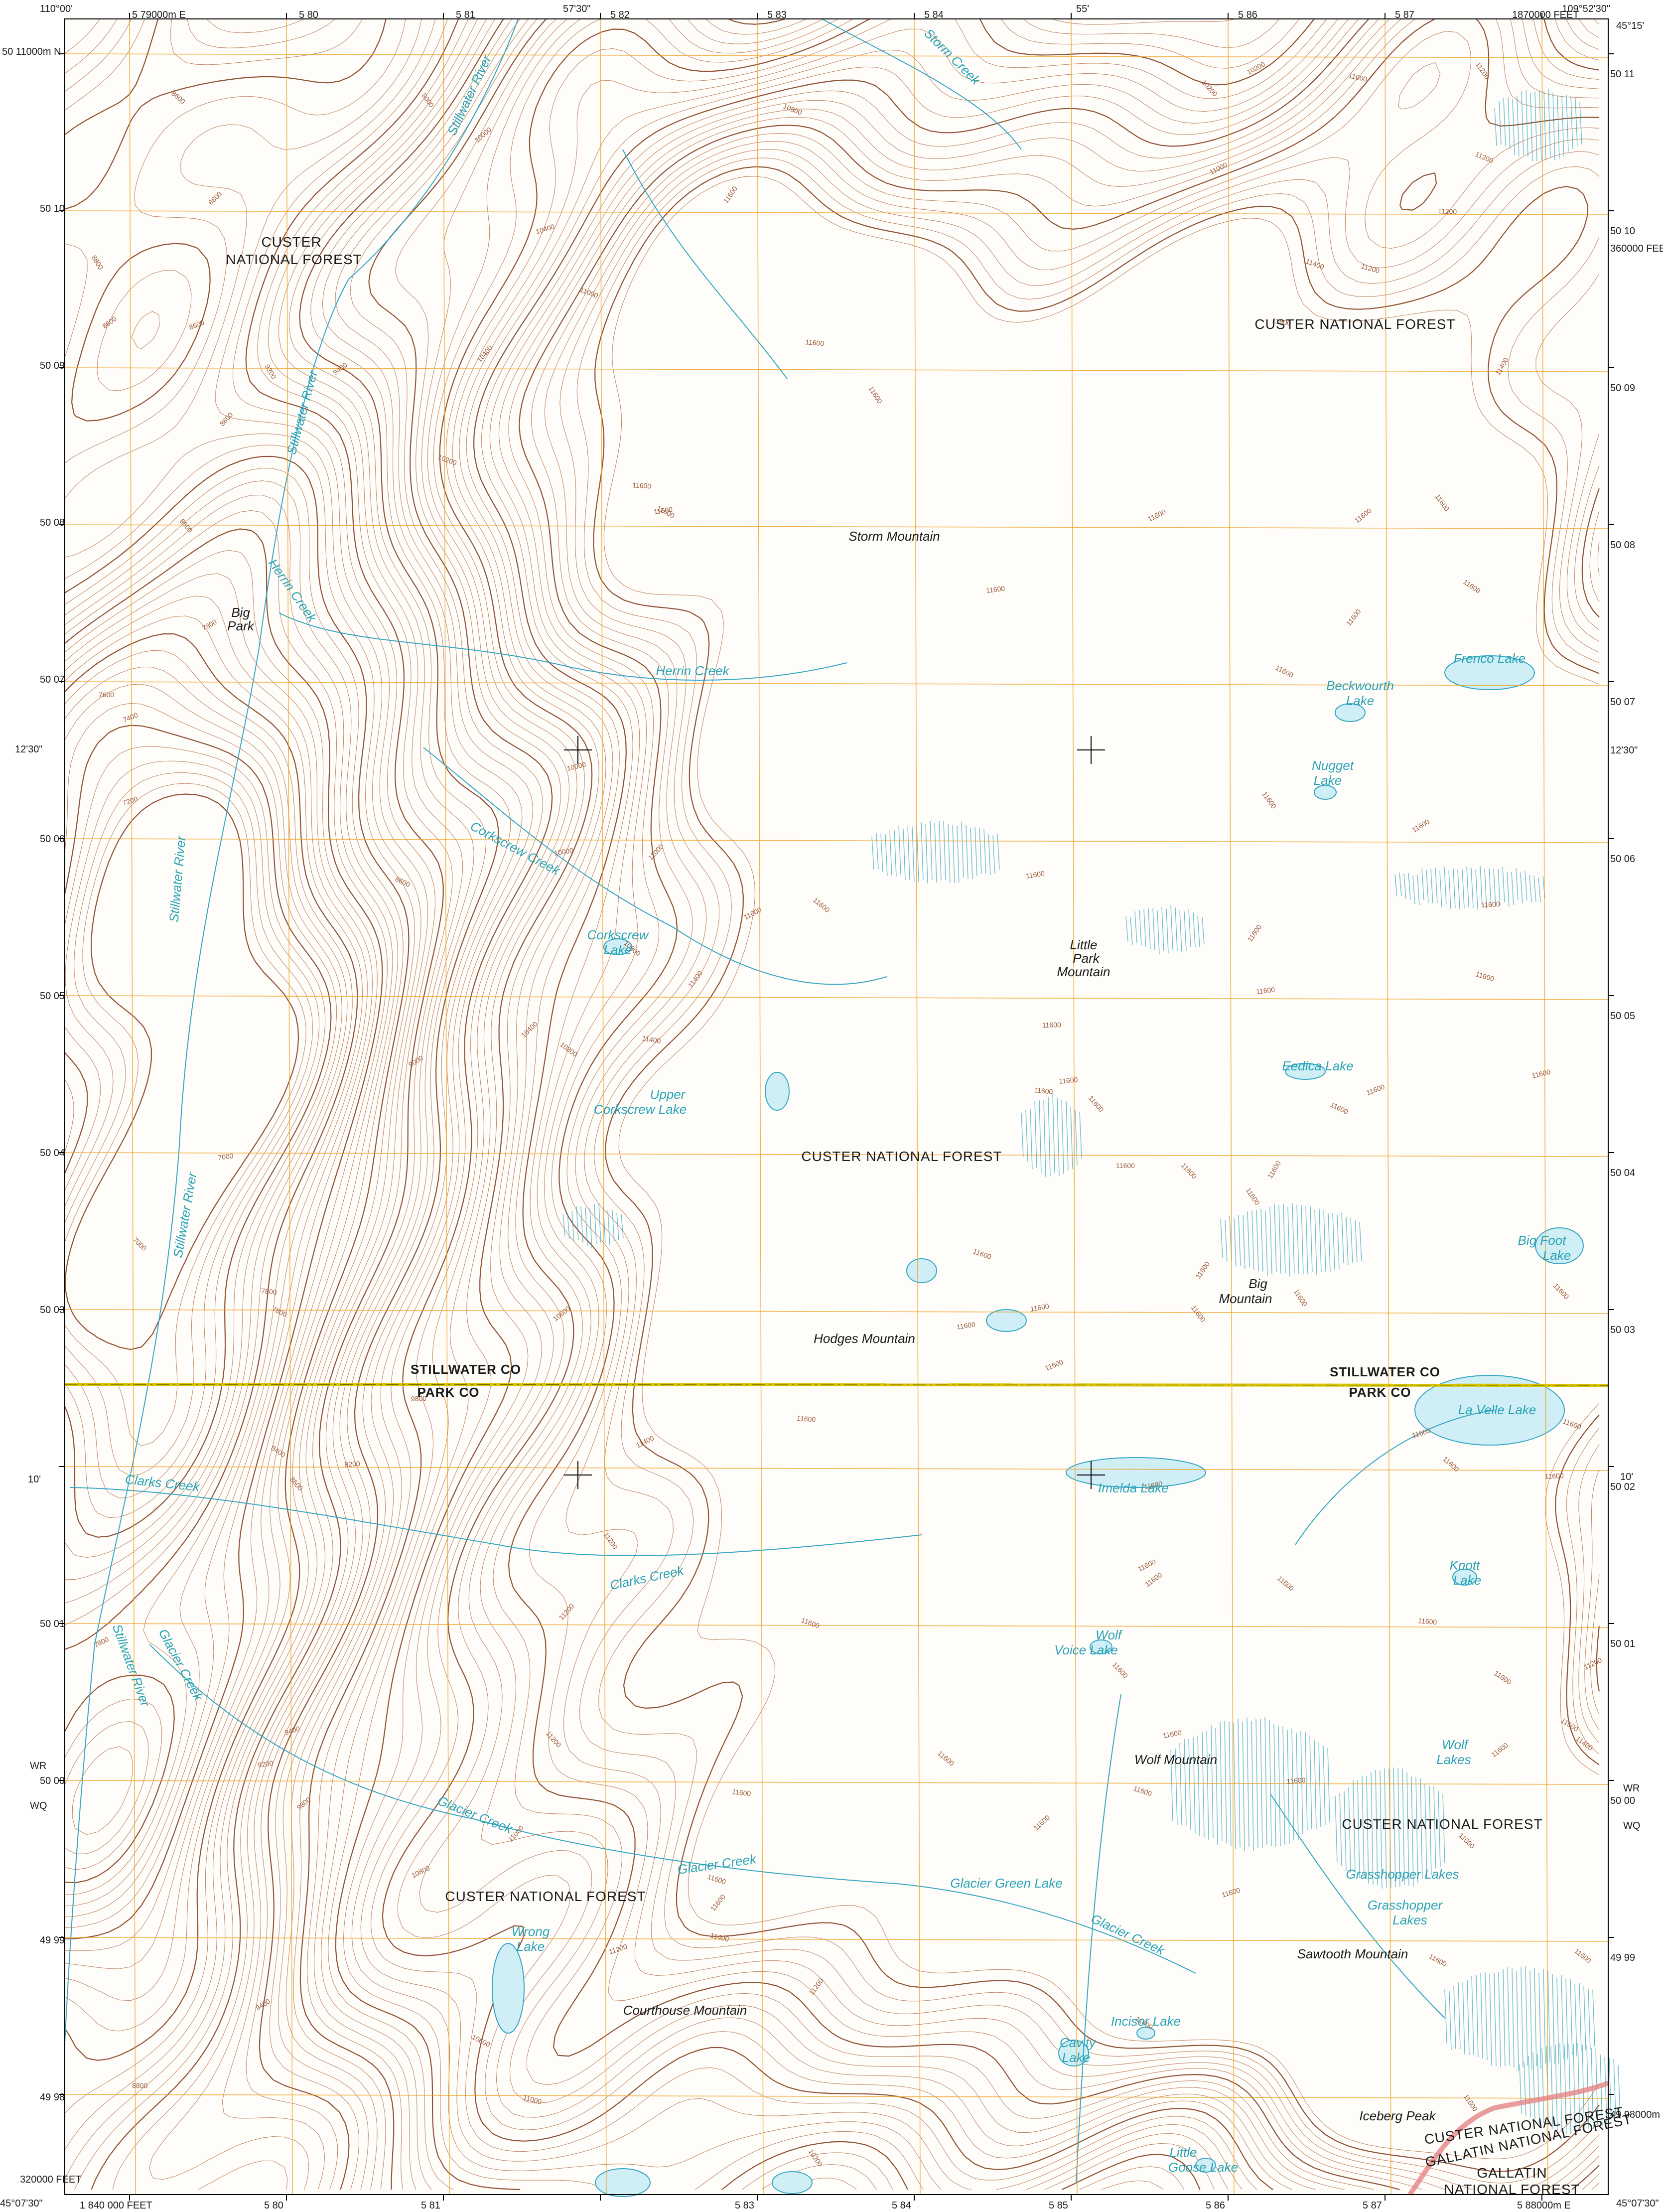 Image resolution: width=1663 pixels, height=2212 pixels. What do you see at coordinates (140, 2085) in the screenshot?
I see `elevation-label: 8800` at bounding box center [140, 2085].